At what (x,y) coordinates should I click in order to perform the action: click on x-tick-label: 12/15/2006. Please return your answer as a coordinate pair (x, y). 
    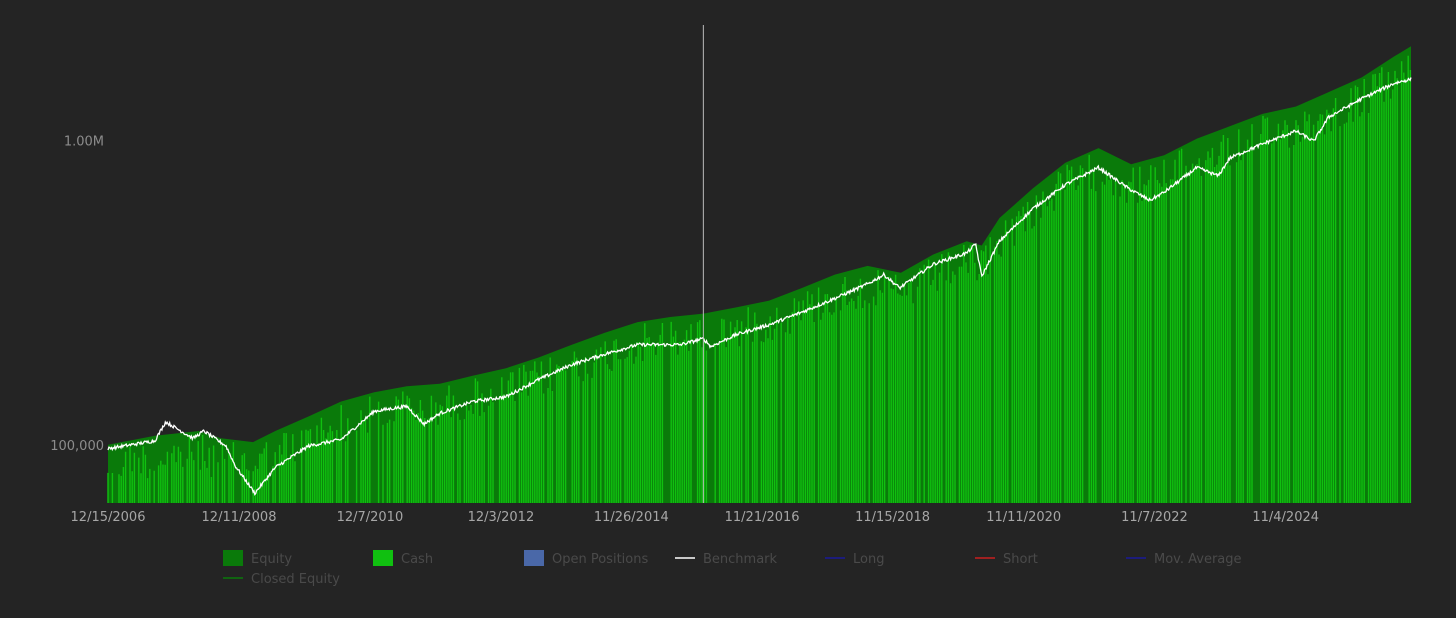
    Looking at the image, I should click on (108, 517).